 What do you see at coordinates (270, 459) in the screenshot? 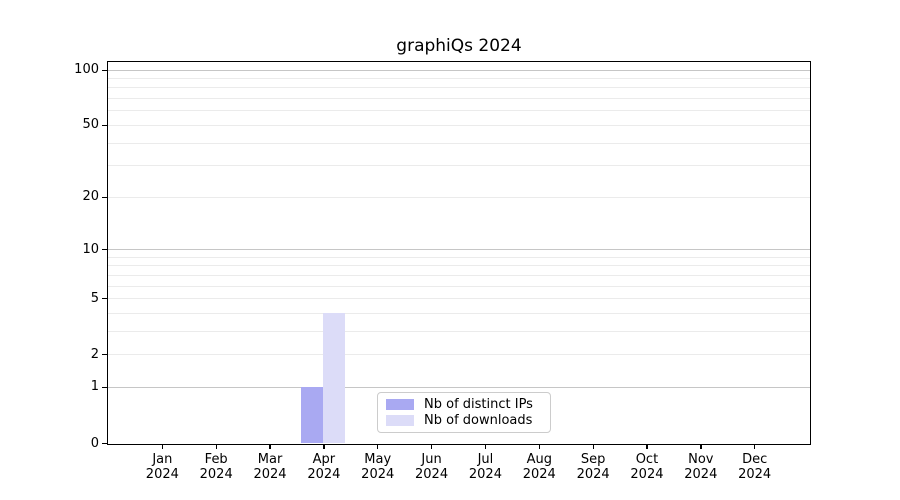
I see `x-tick-month: Mar` at bounding box center [270, 459].